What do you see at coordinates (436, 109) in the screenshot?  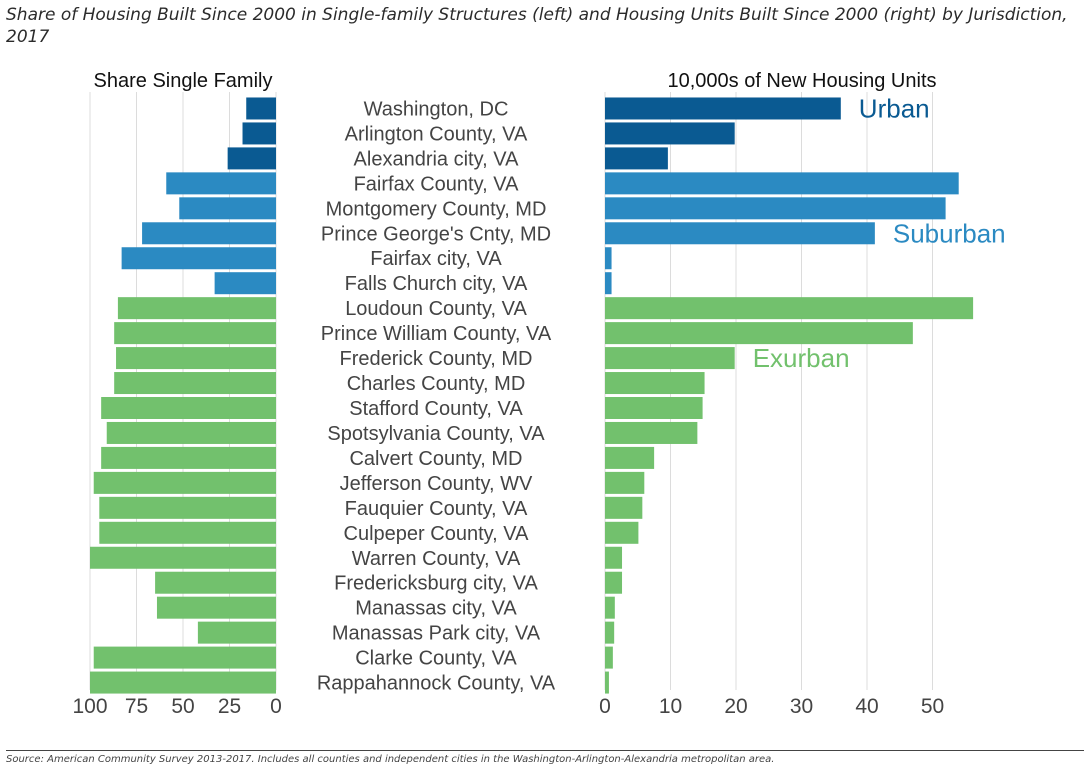 I see `category-label: Washington, DC` at bounding box center [436, 109].